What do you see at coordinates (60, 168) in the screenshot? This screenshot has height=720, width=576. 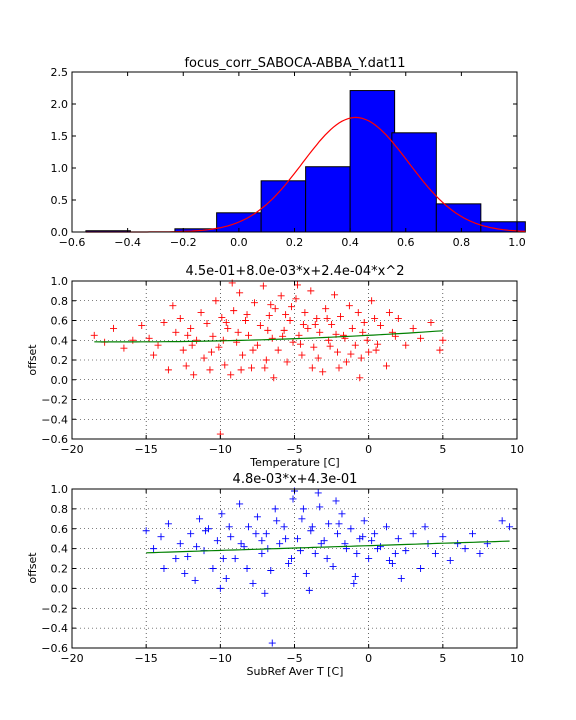 I see `y-tick-label: 1.0` at bounding box center [60, 168].